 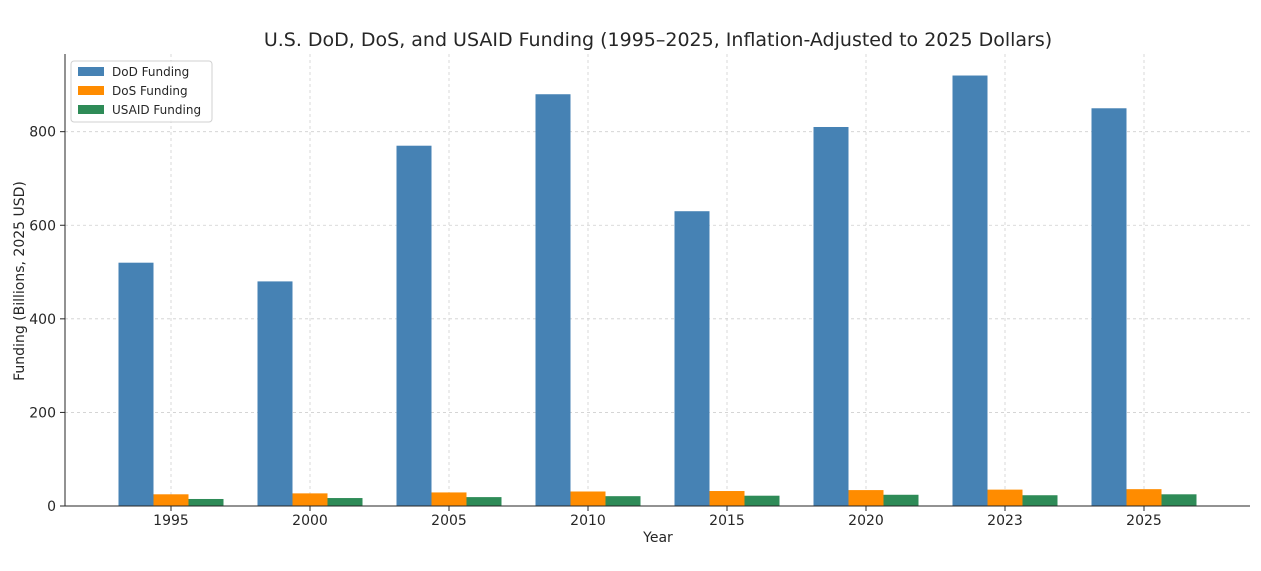 What do you see at coordinates (866, 521) in the screenshot?
I see `x-tick-label: 2020` at bounding box center [866, 521].